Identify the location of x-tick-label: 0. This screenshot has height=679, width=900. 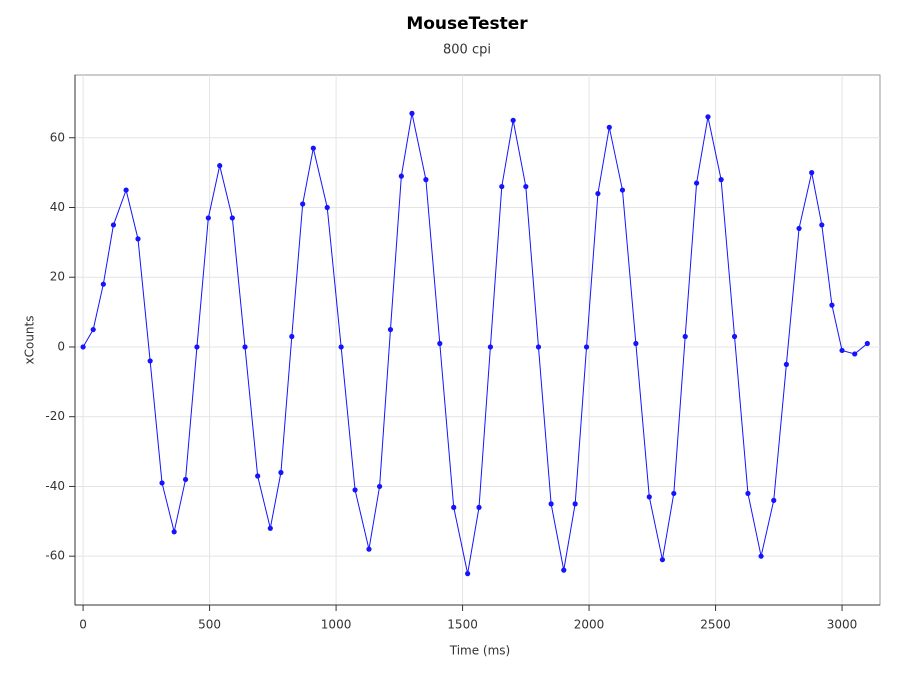
(83, 625).